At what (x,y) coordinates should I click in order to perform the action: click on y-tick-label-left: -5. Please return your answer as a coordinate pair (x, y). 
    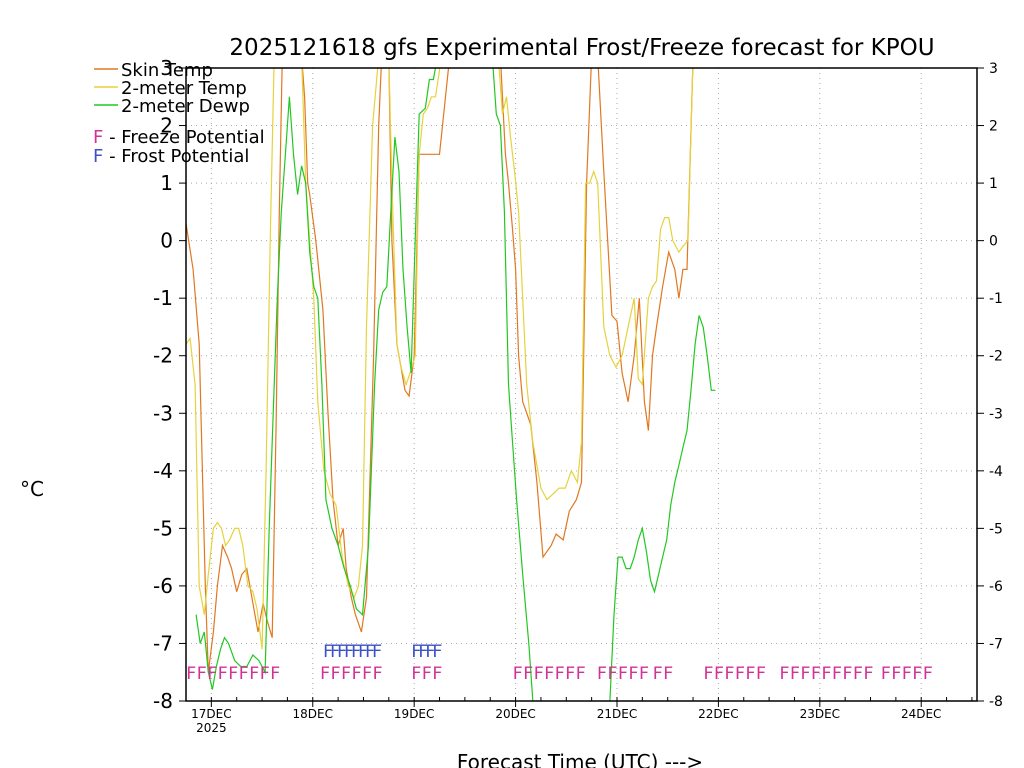
    Looking at the image, I should click on (163, 528).